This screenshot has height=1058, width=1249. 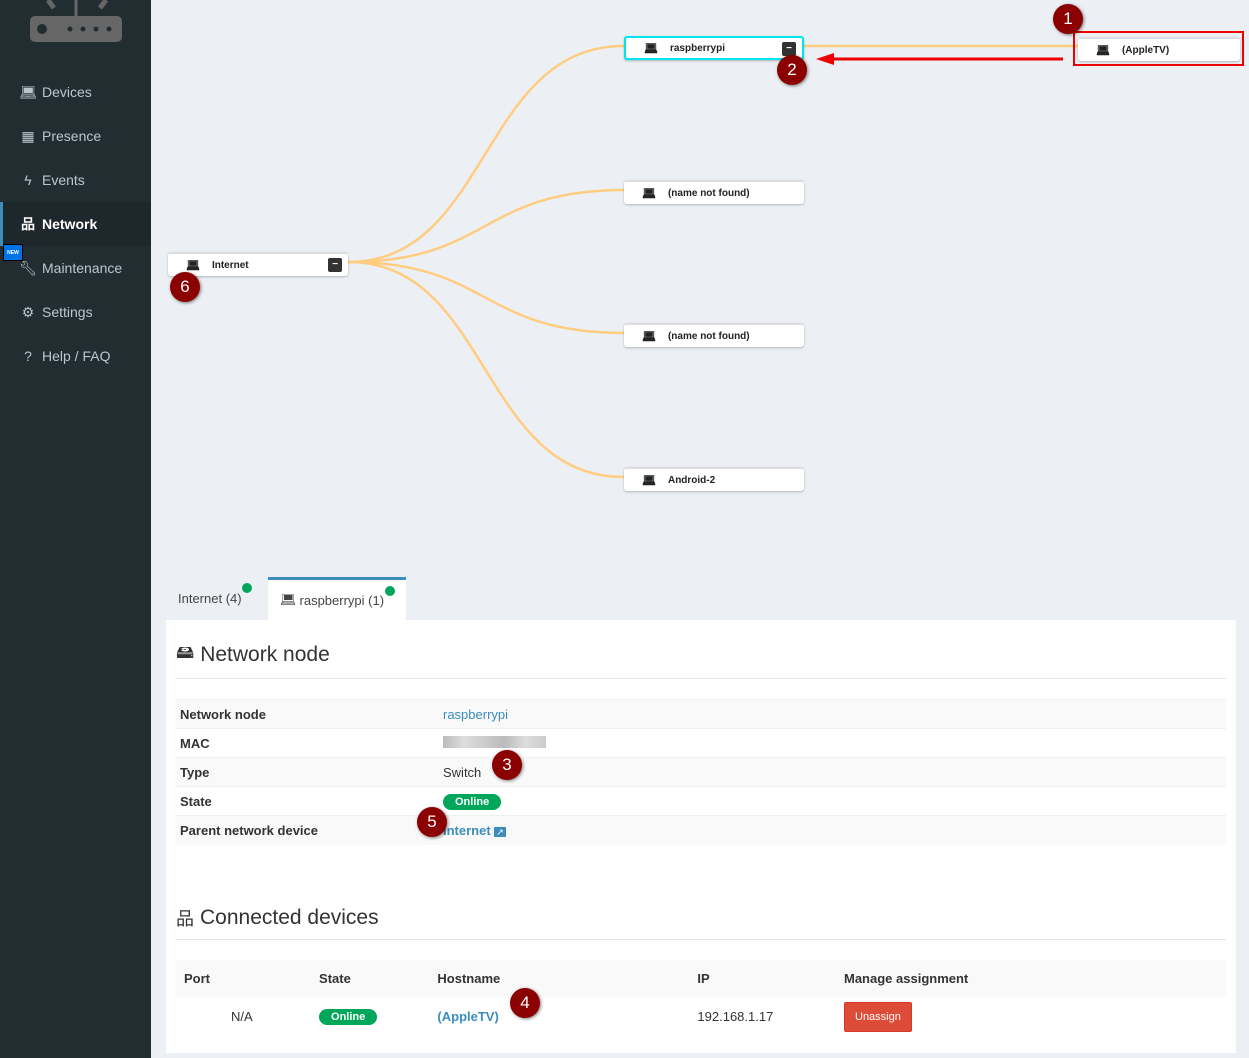 What do you see at coordinates (307, 714) in the screenshot?
I see `row-label: Network node` at bounding box center [307, 714].